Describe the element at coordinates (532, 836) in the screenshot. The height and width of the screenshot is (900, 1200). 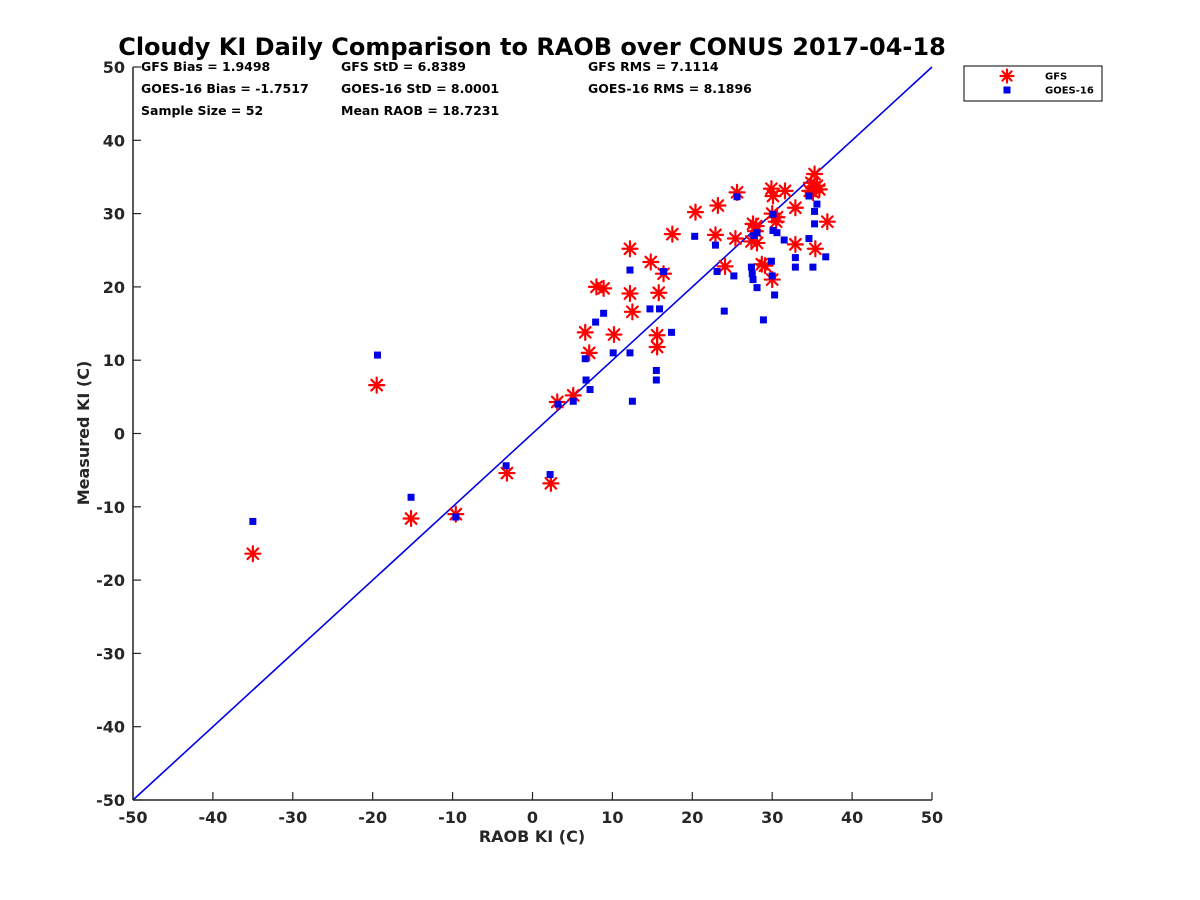
I see `x-axis-label: RAOB KI (C)` at that location.